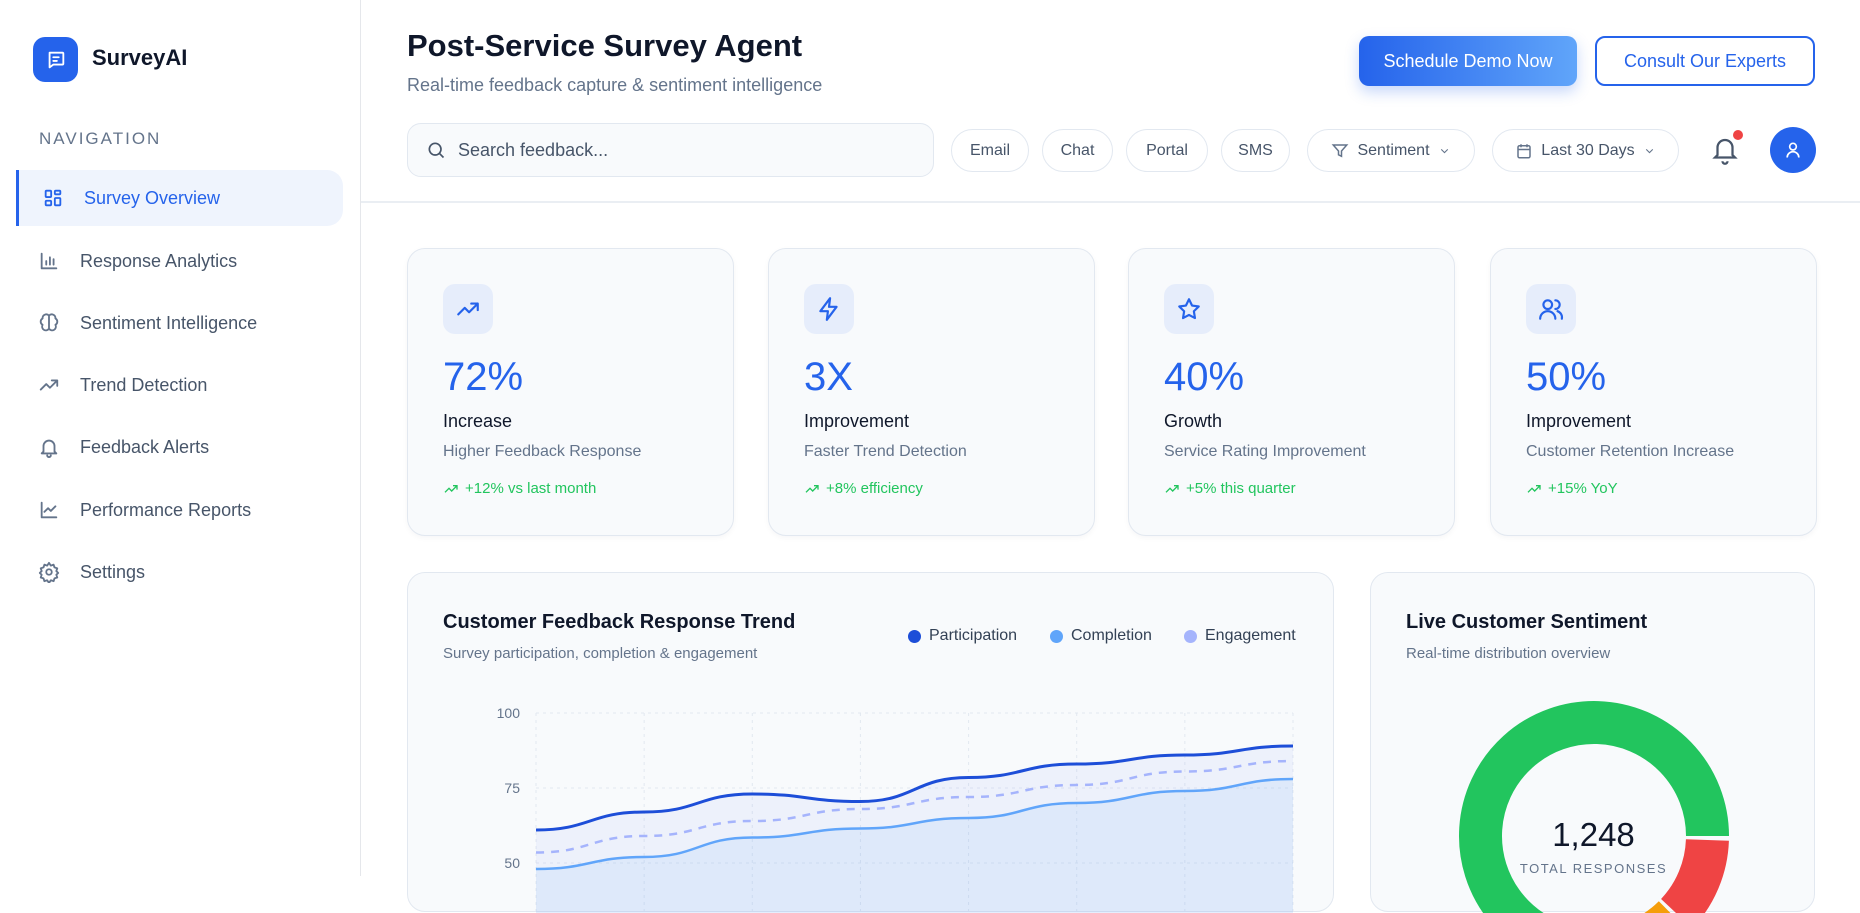 Image resolution: width=1860 pixels, height=913 pixels. Describe the element at coordinates (112, 572) in the screenshot. I see `sidebar-item-label: Settings` at that location.